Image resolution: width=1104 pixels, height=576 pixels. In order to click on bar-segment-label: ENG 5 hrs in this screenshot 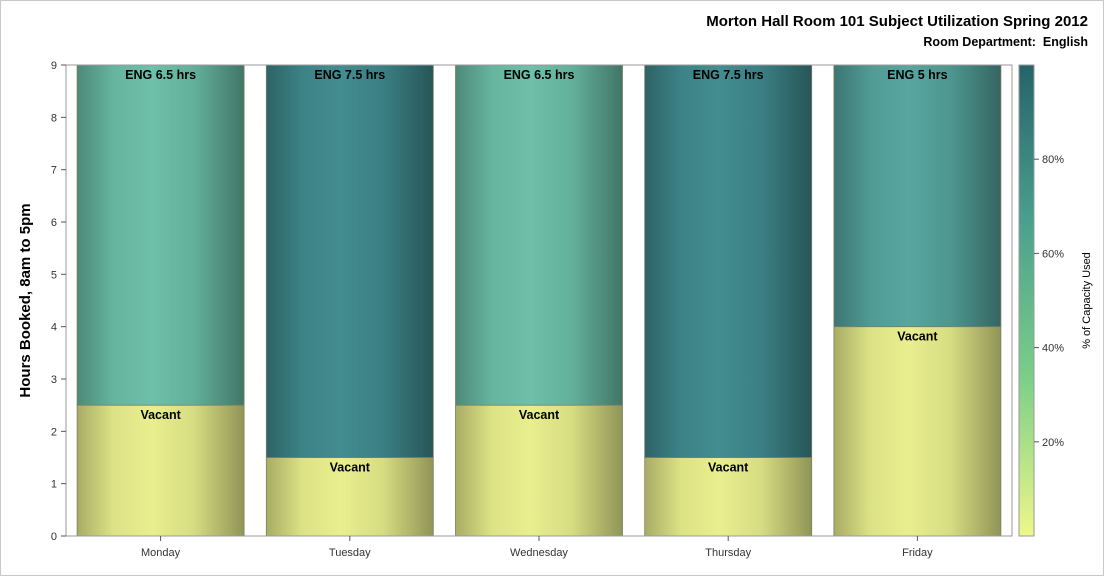, I will do `click(917, 75)`.